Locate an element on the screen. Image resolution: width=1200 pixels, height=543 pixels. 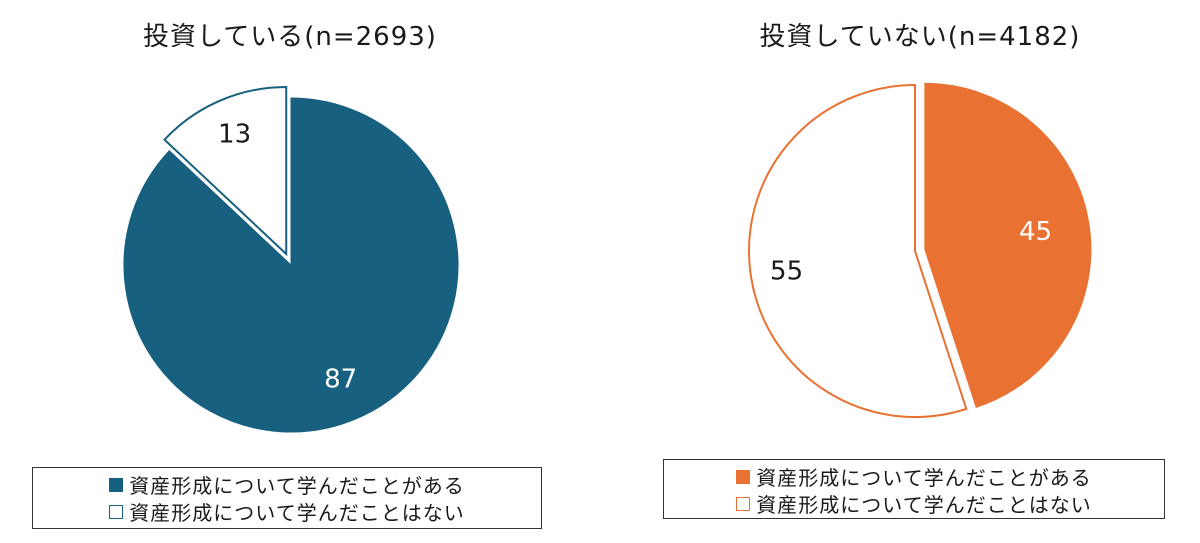
data-label-learned: 87 is located at coordinates (340, 380).